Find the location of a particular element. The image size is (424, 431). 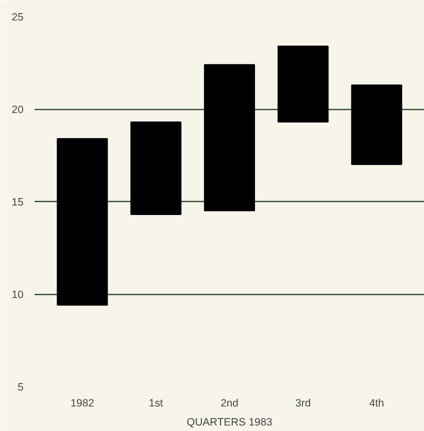

y-tick-label: 20 is located at coordinates (18, 110).